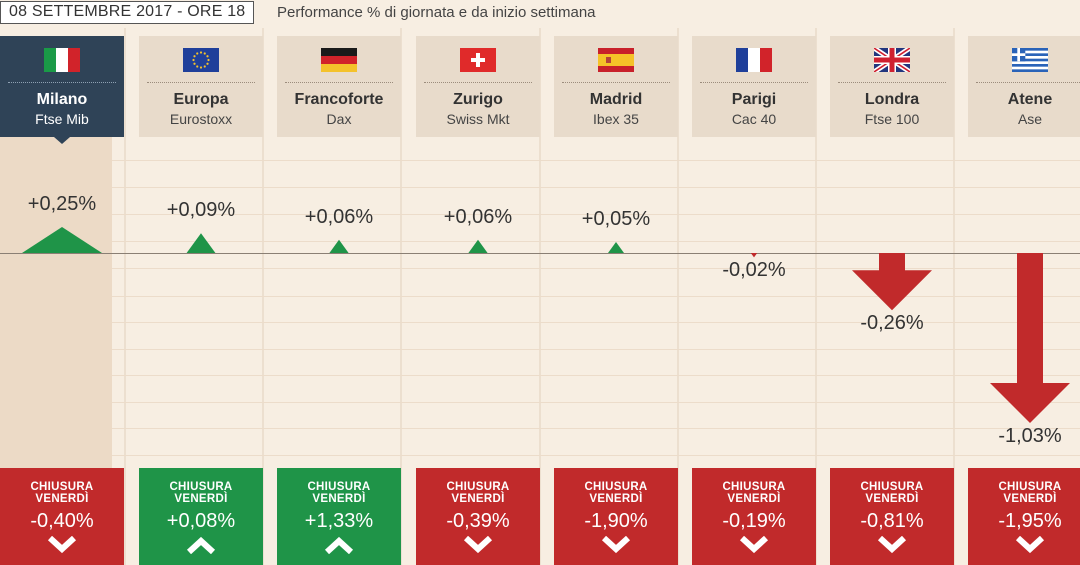 The height and width of the screenshot is (565, 1080). What do you see at coordinates (201, 60) in the screenshot?
I see `eu-flag-icon` at bounding box center [201, 60].